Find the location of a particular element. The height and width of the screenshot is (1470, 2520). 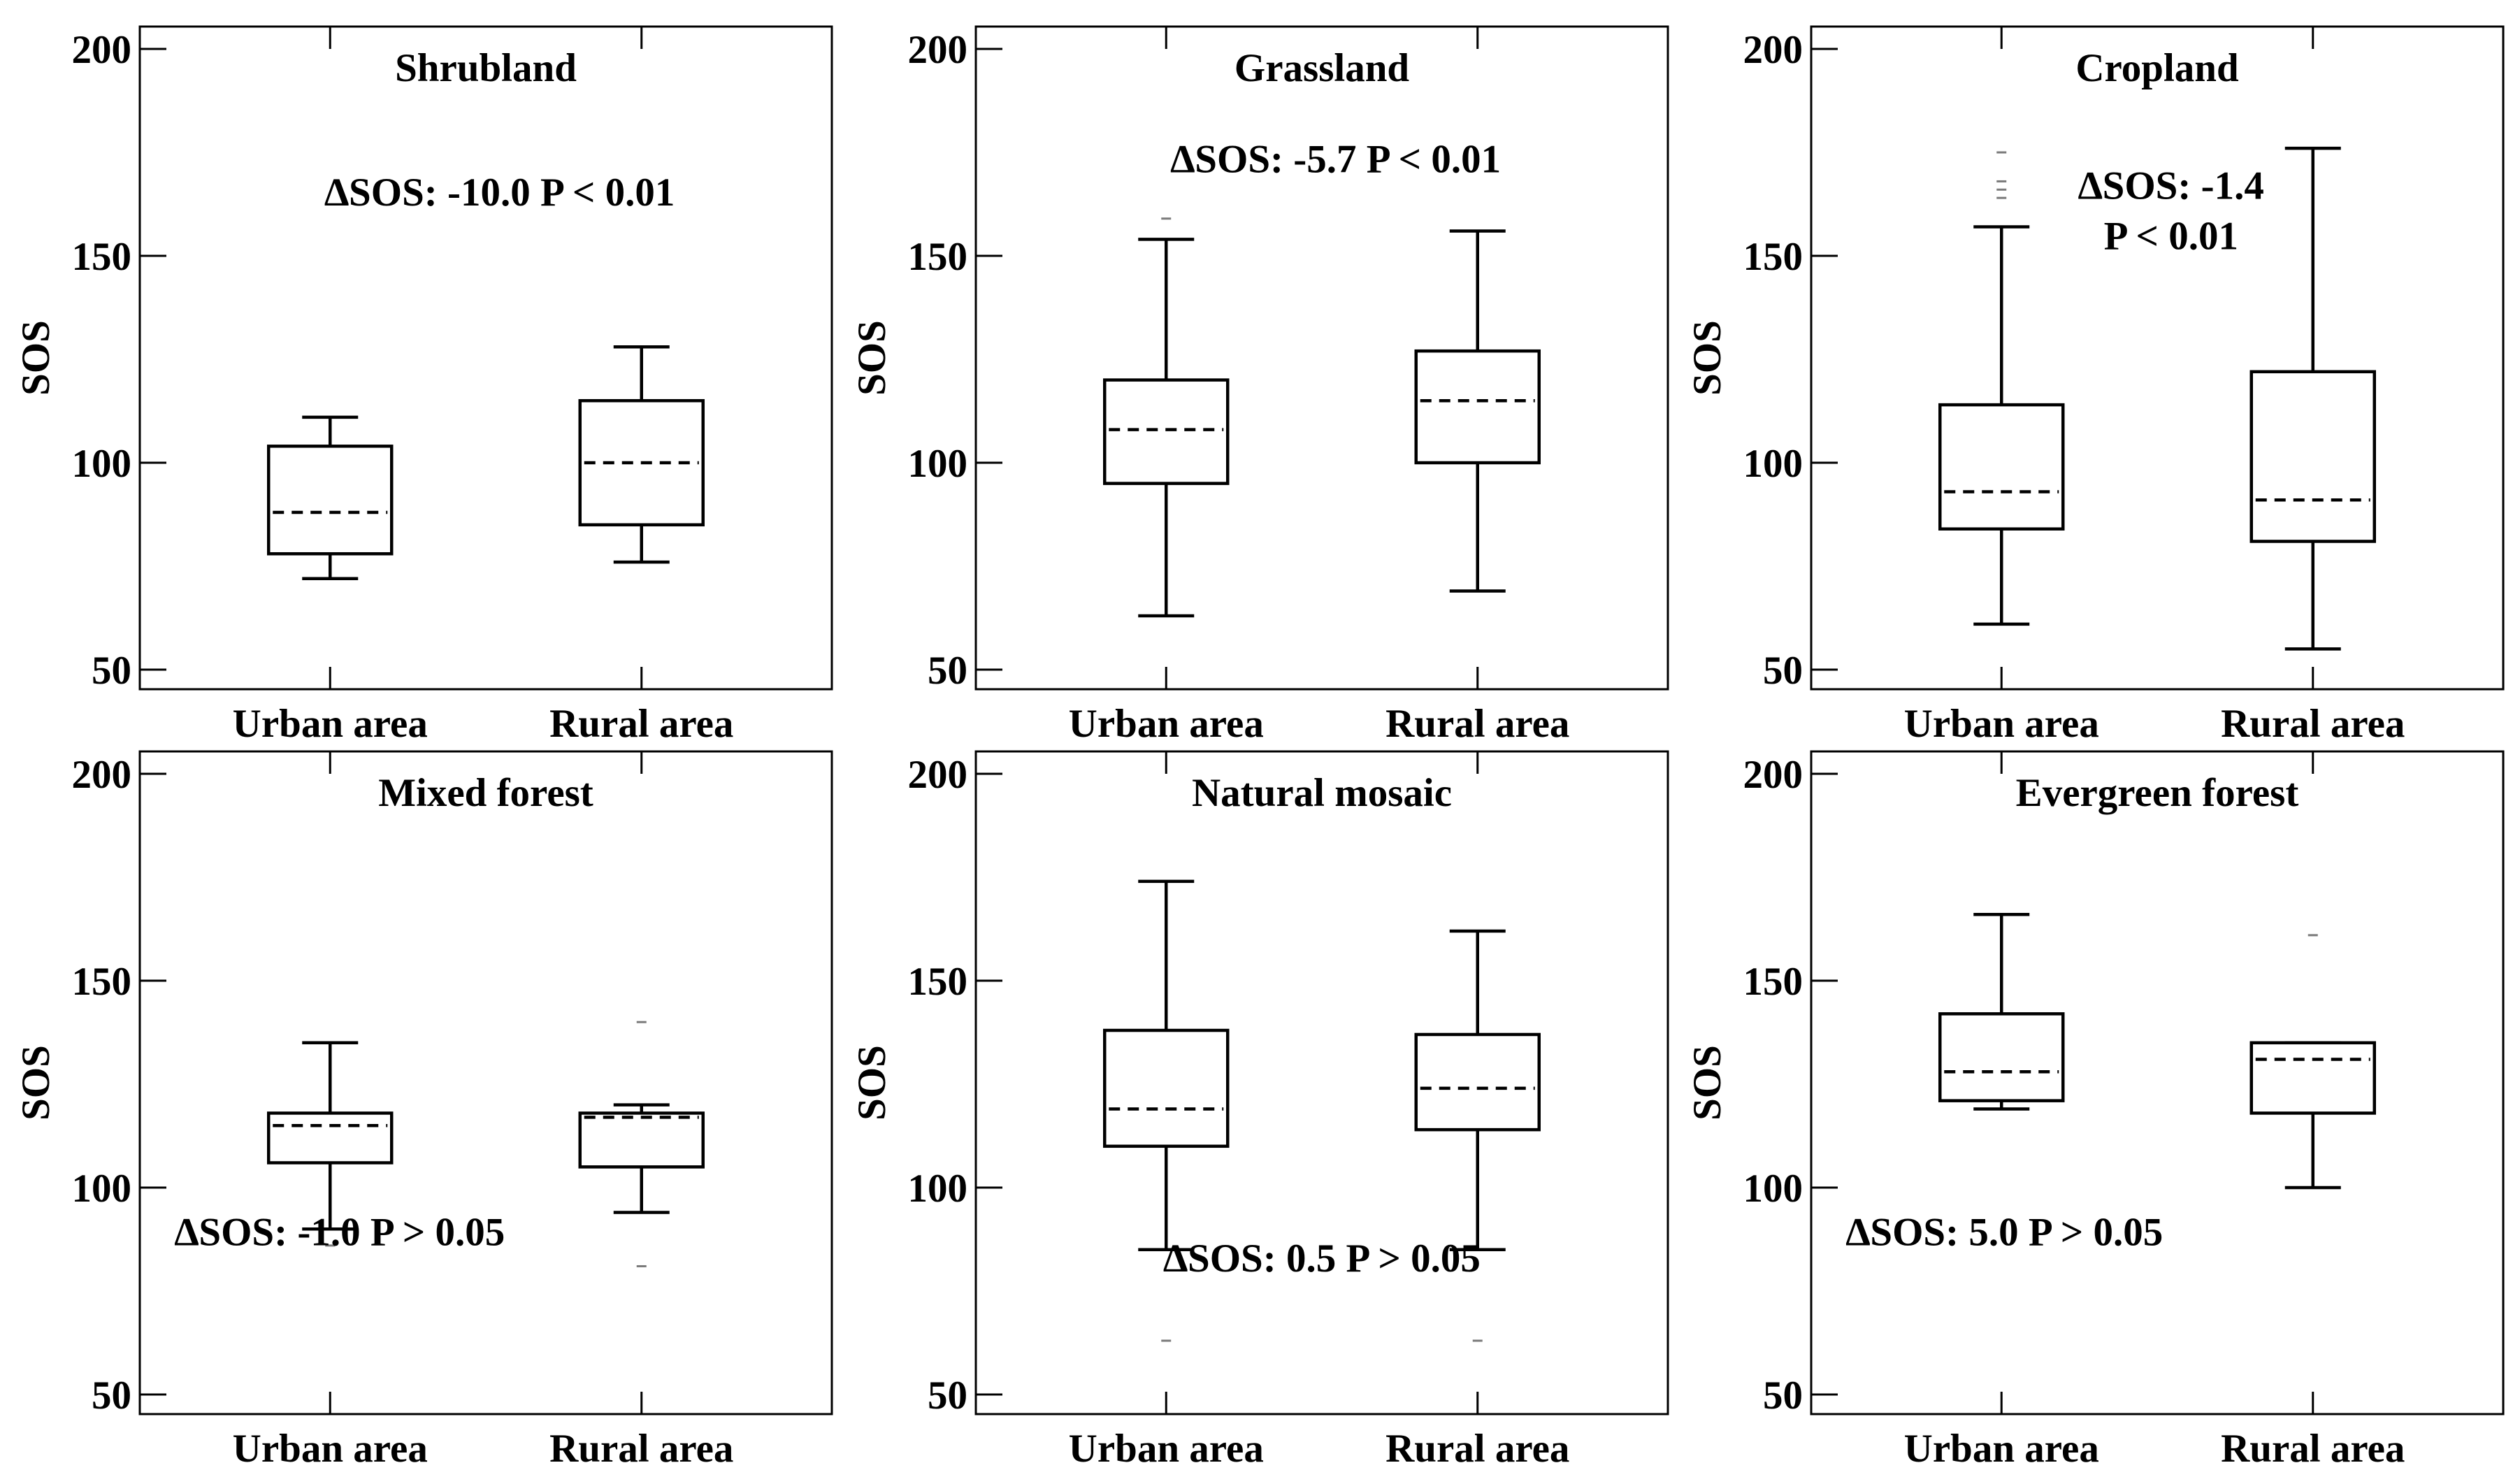

stat-annotation: P < 0.01 is located at coordinates (2171, 236).